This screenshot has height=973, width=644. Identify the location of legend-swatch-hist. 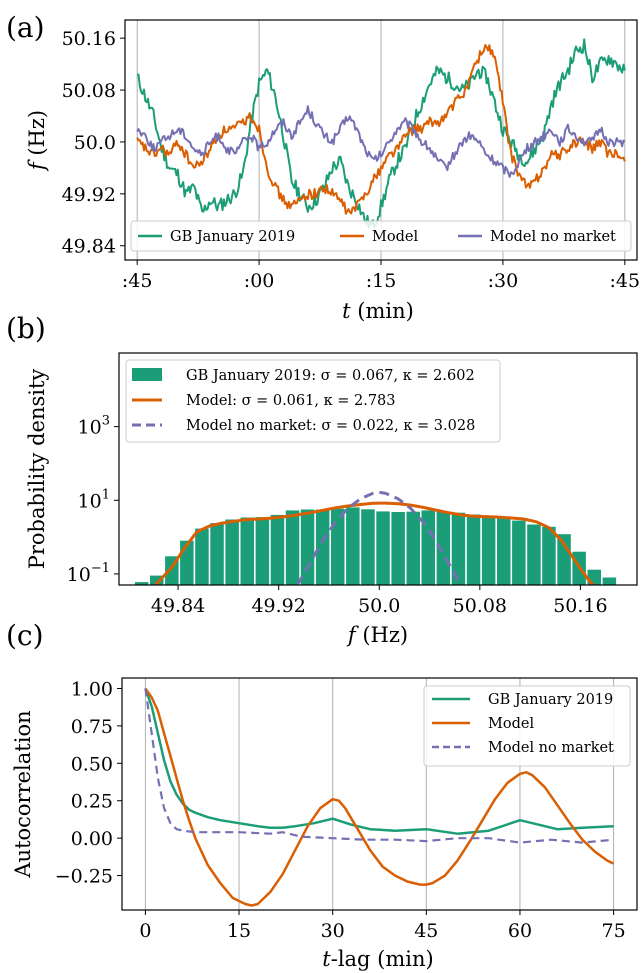
(147, 374).